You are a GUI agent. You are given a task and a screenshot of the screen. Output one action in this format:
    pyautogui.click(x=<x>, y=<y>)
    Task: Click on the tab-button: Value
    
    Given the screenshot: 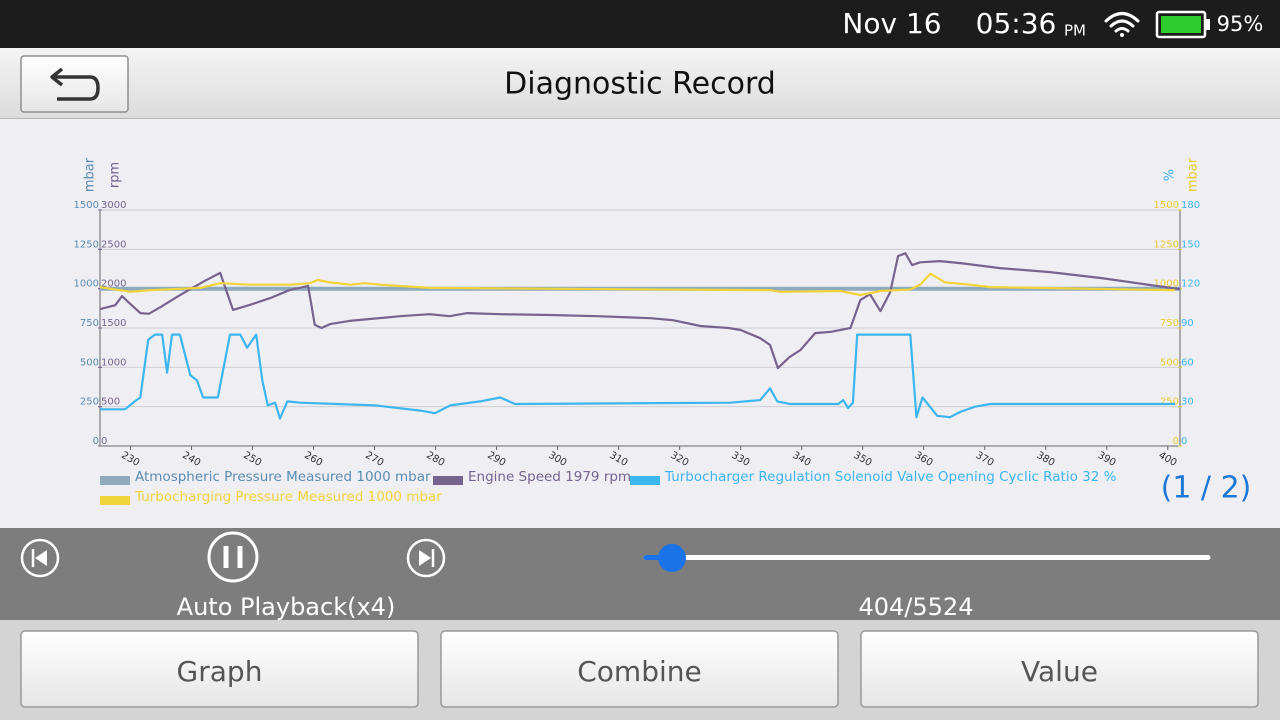 What is the action you would take?
    pyautogui.click(x=1059, y=669)
    